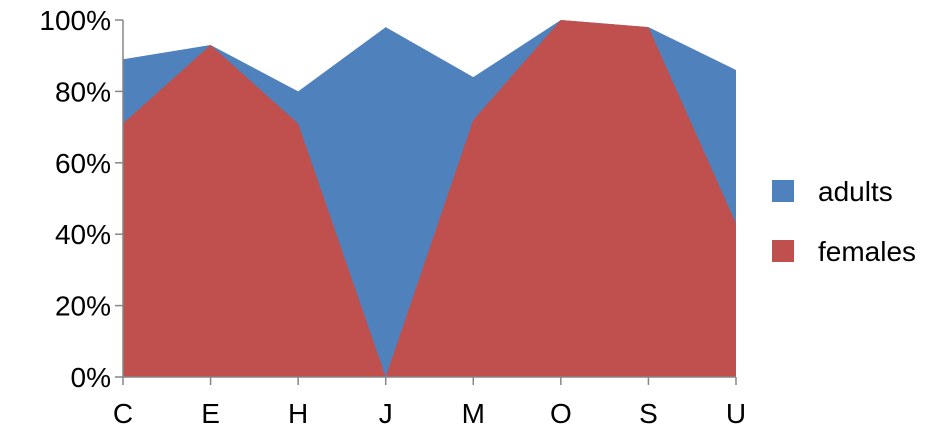  I want to click on x-tick-label: M, so click(473, 413).